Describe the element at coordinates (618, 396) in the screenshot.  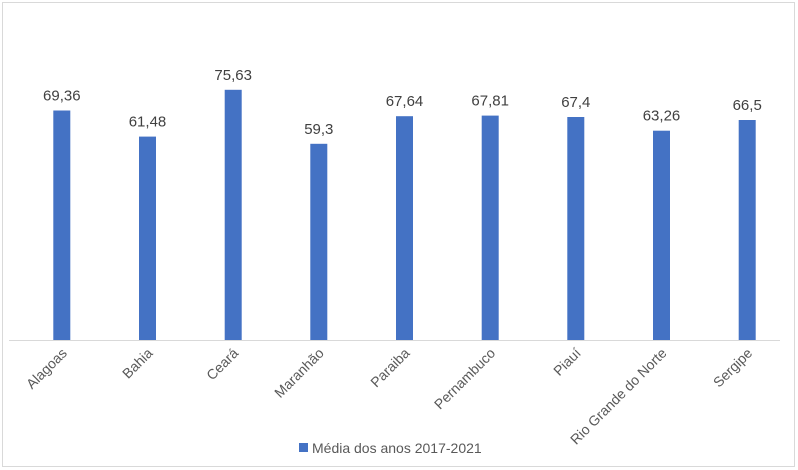
I see `x-tick-label: Rio Grande do Norte` at that location.